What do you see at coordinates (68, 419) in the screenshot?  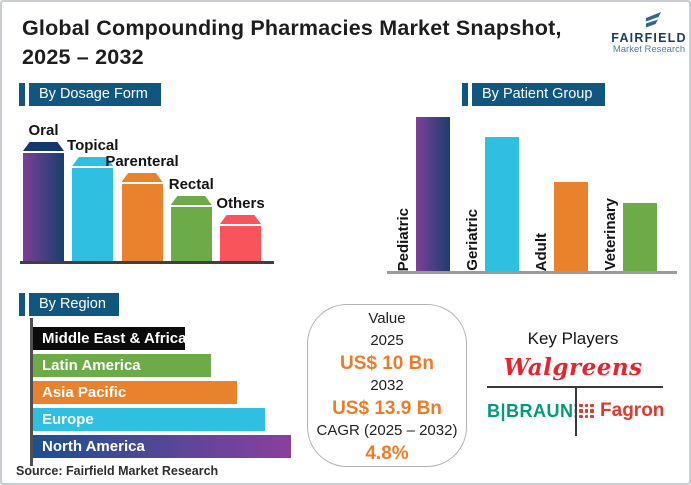 I see `region-bar-label: Europe` at bounding box center [68, 419].